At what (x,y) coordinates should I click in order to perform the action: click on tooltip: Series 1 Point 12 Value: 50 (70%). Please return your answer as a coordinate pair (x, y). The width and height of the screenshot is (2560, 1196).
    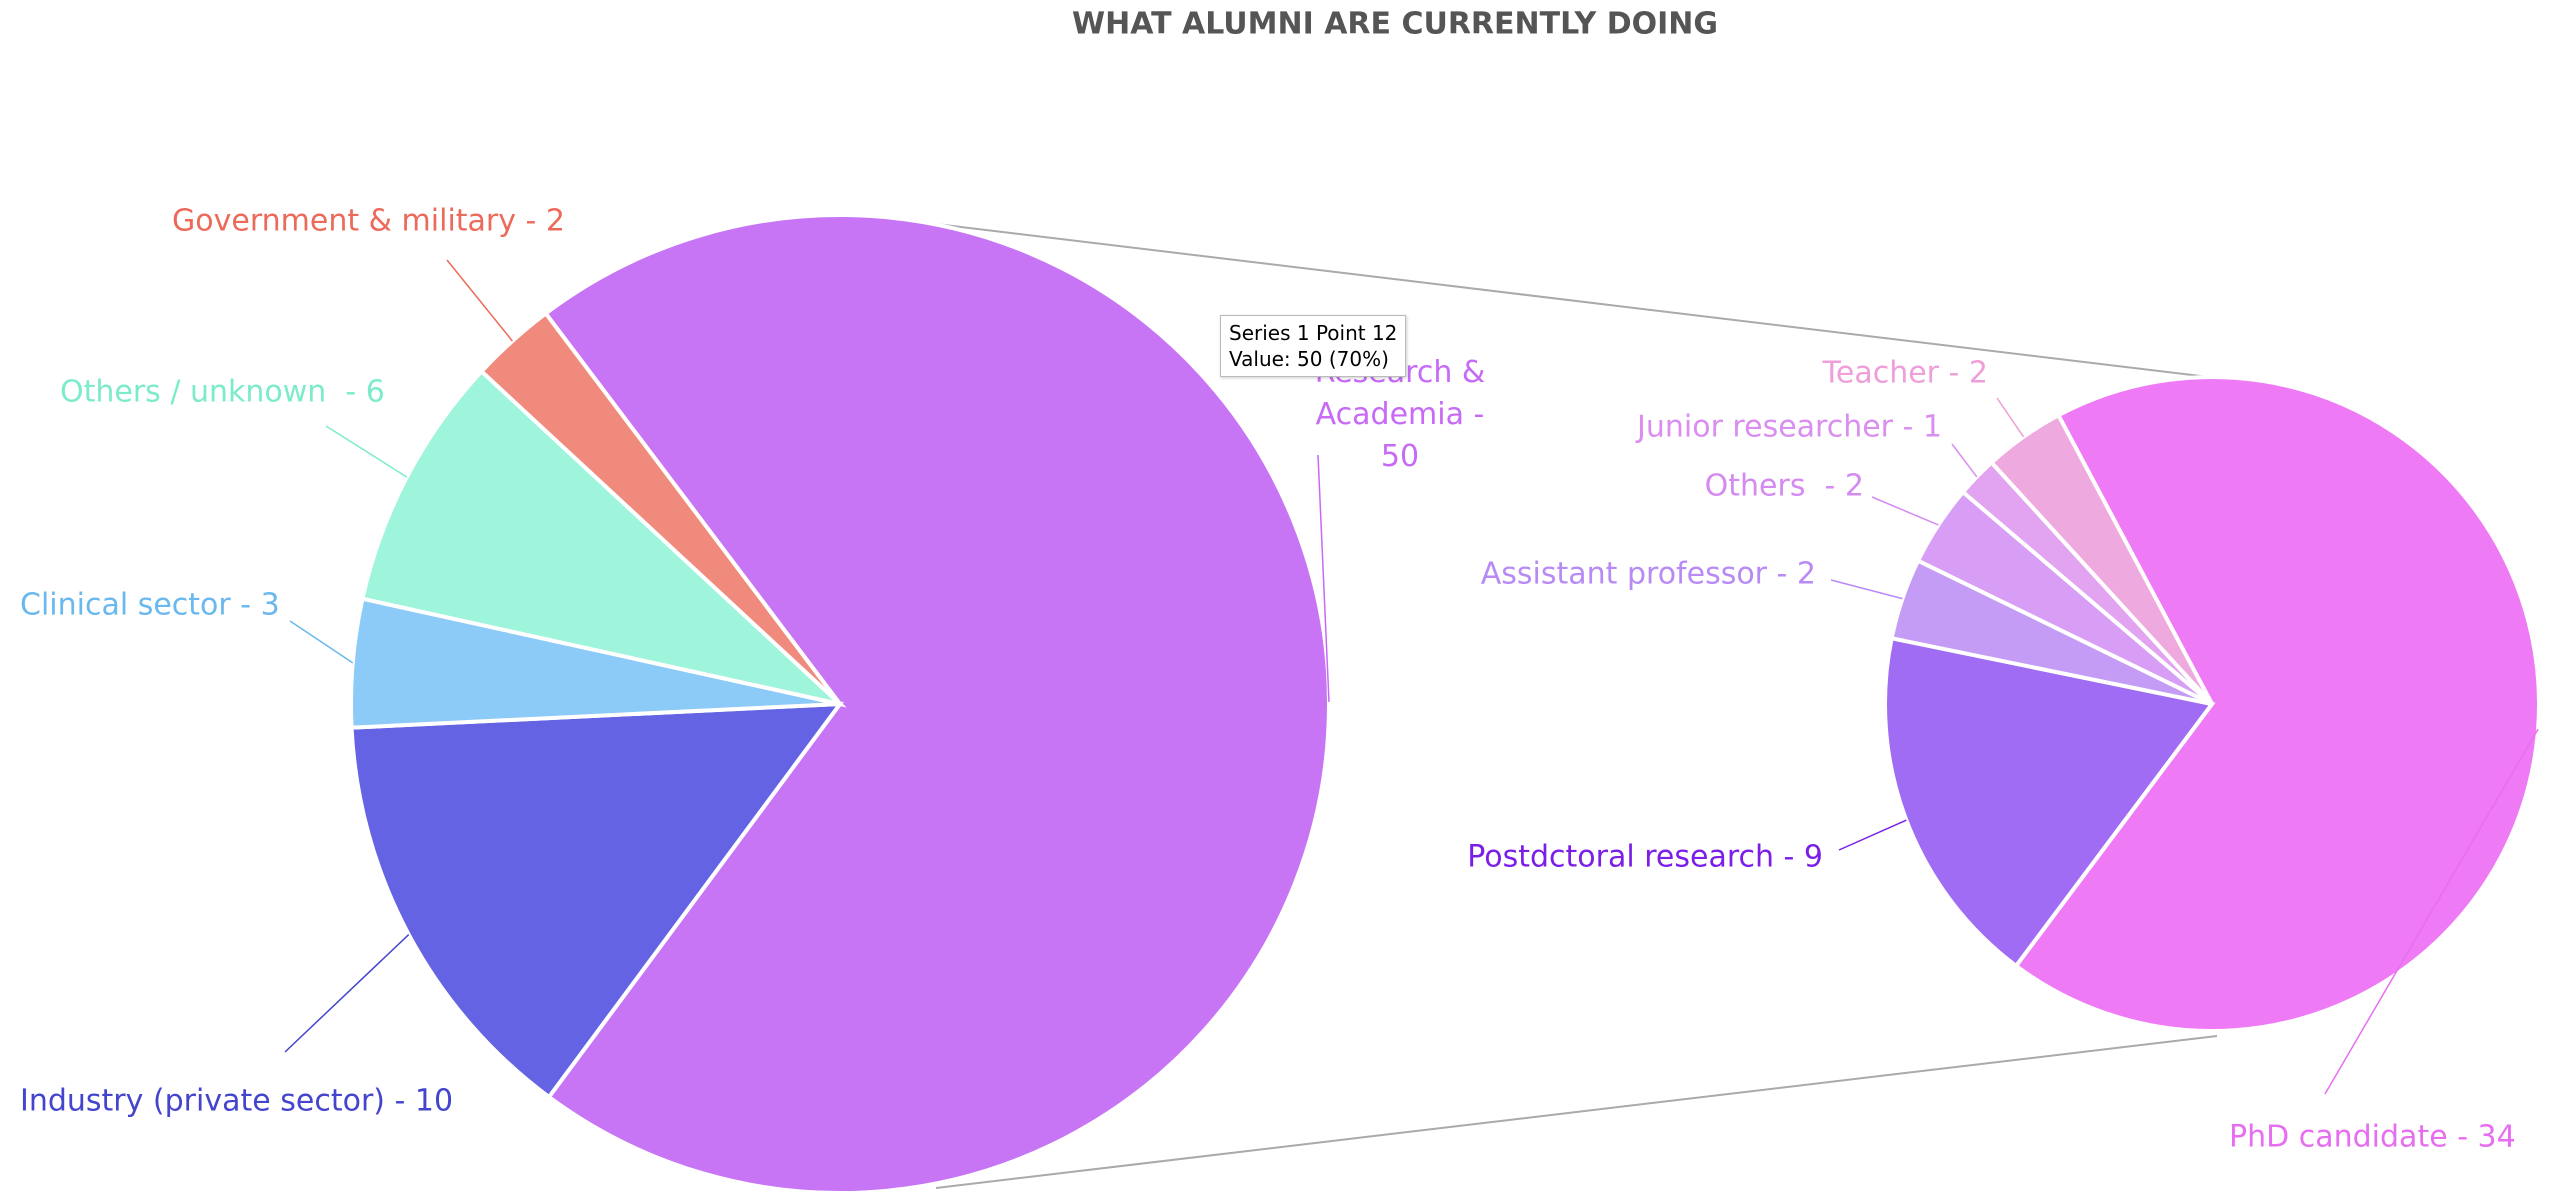
    Looking at the image, I should click on (1313, 346).